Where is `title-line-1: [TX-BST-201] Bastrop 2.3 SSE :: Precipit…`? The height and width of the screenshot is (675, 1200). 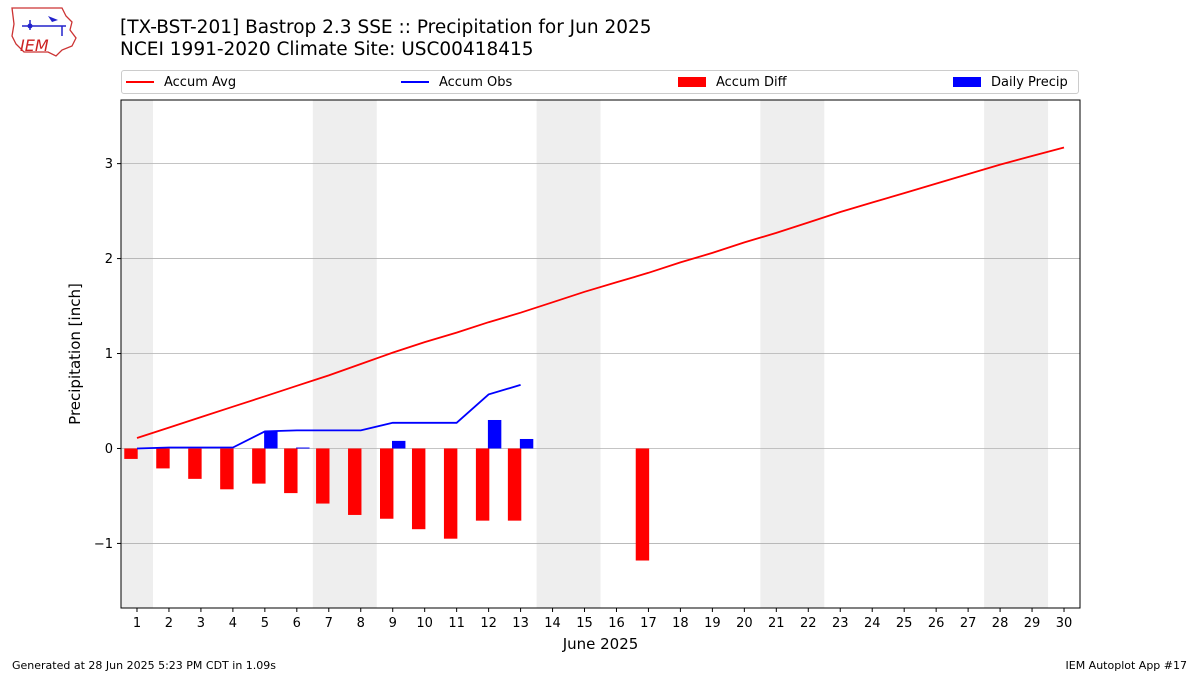
title-line-1: [TX-BST-201] Bastrop 2.3 SSE :: Precipit… is located at coordinates (386, 27).